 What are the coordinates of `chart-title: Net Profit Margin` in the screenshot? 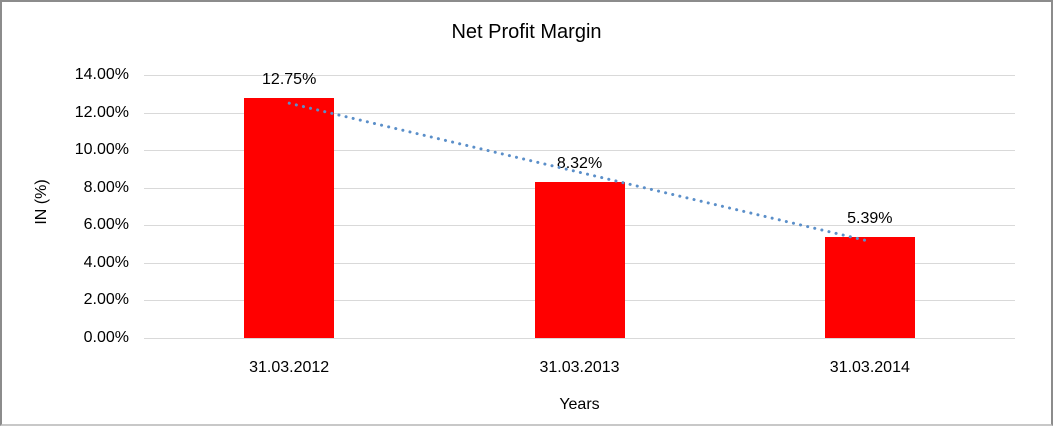 It's located at (526, 32).